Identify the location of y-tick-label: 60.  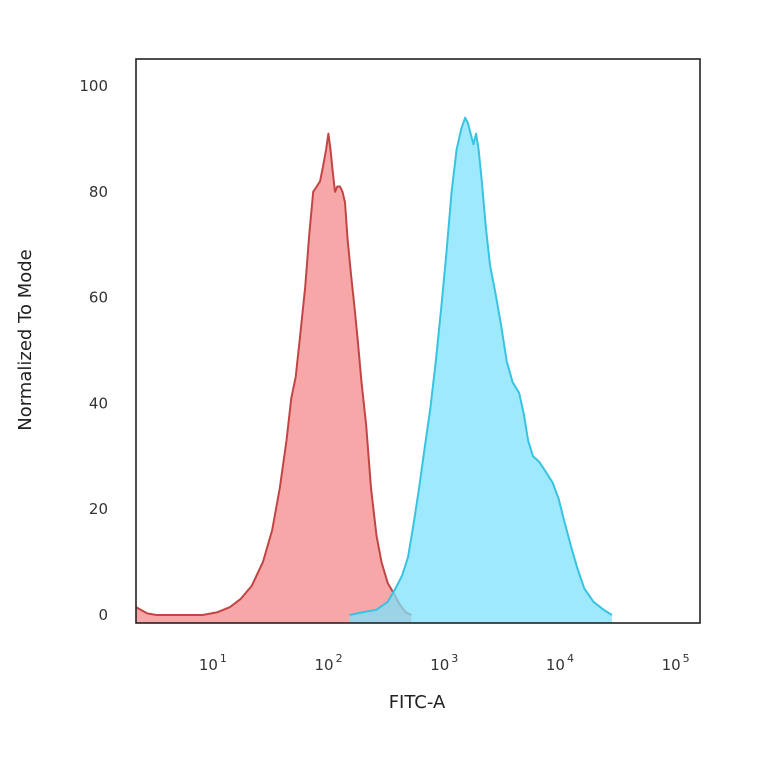
(98, 298).